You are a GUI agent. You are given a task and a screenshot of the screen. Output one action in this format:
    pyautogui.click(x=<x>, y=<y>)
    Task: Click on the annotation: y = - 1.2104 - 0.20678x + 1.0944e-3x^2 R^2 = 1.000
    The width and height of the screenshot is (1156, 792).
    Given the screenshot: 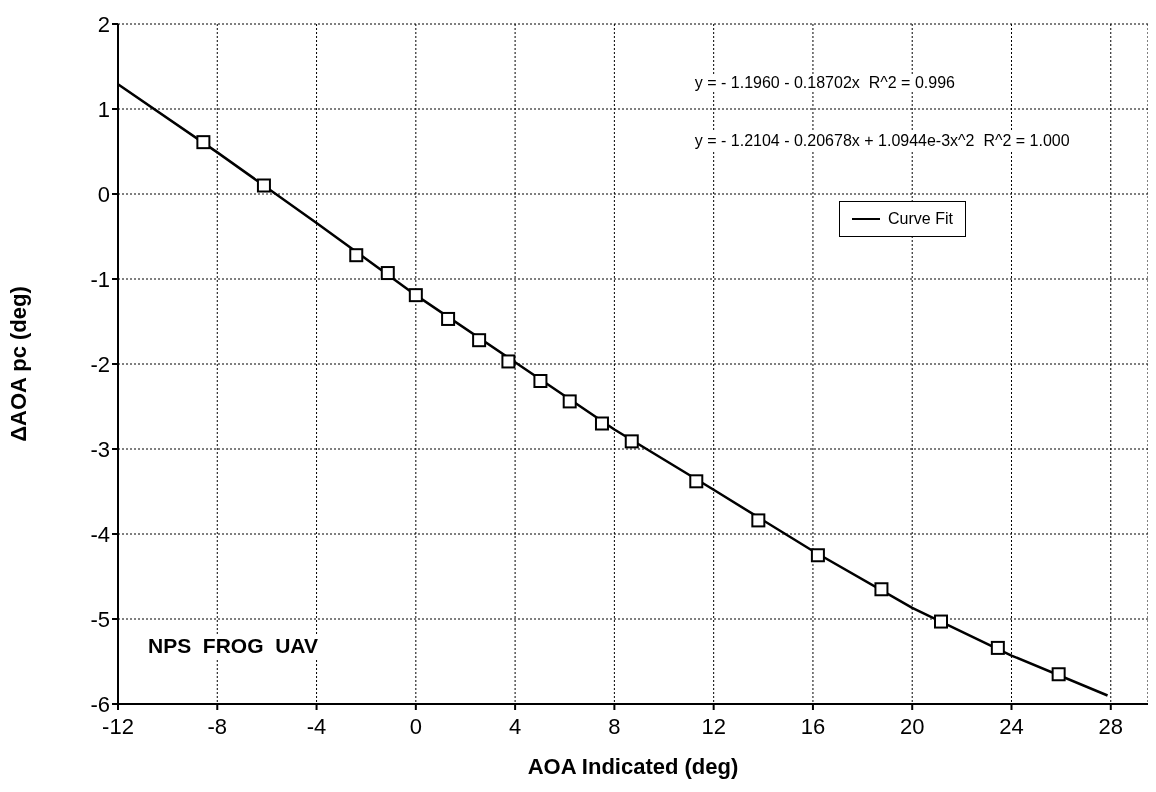 What is the action you would take?
    pyautogui.click(x=882, y=141)
    